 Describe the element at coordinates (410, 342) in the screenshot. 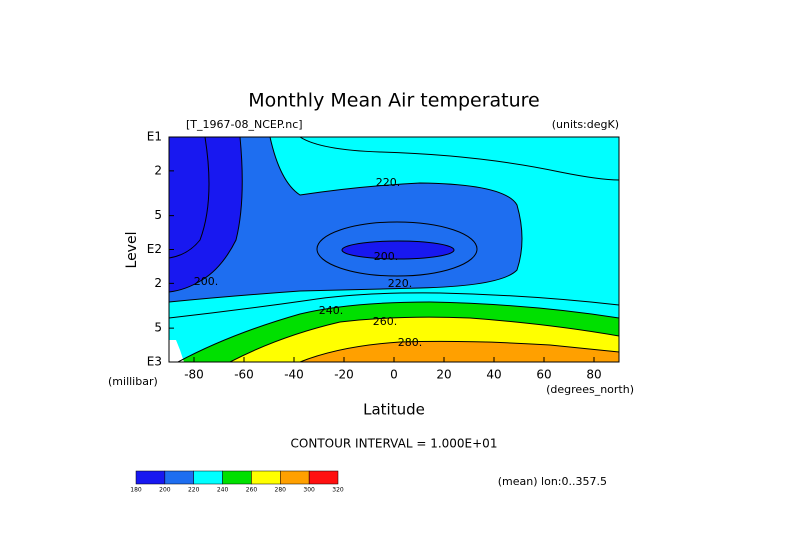

I see `contour-label: 280.` at that location.